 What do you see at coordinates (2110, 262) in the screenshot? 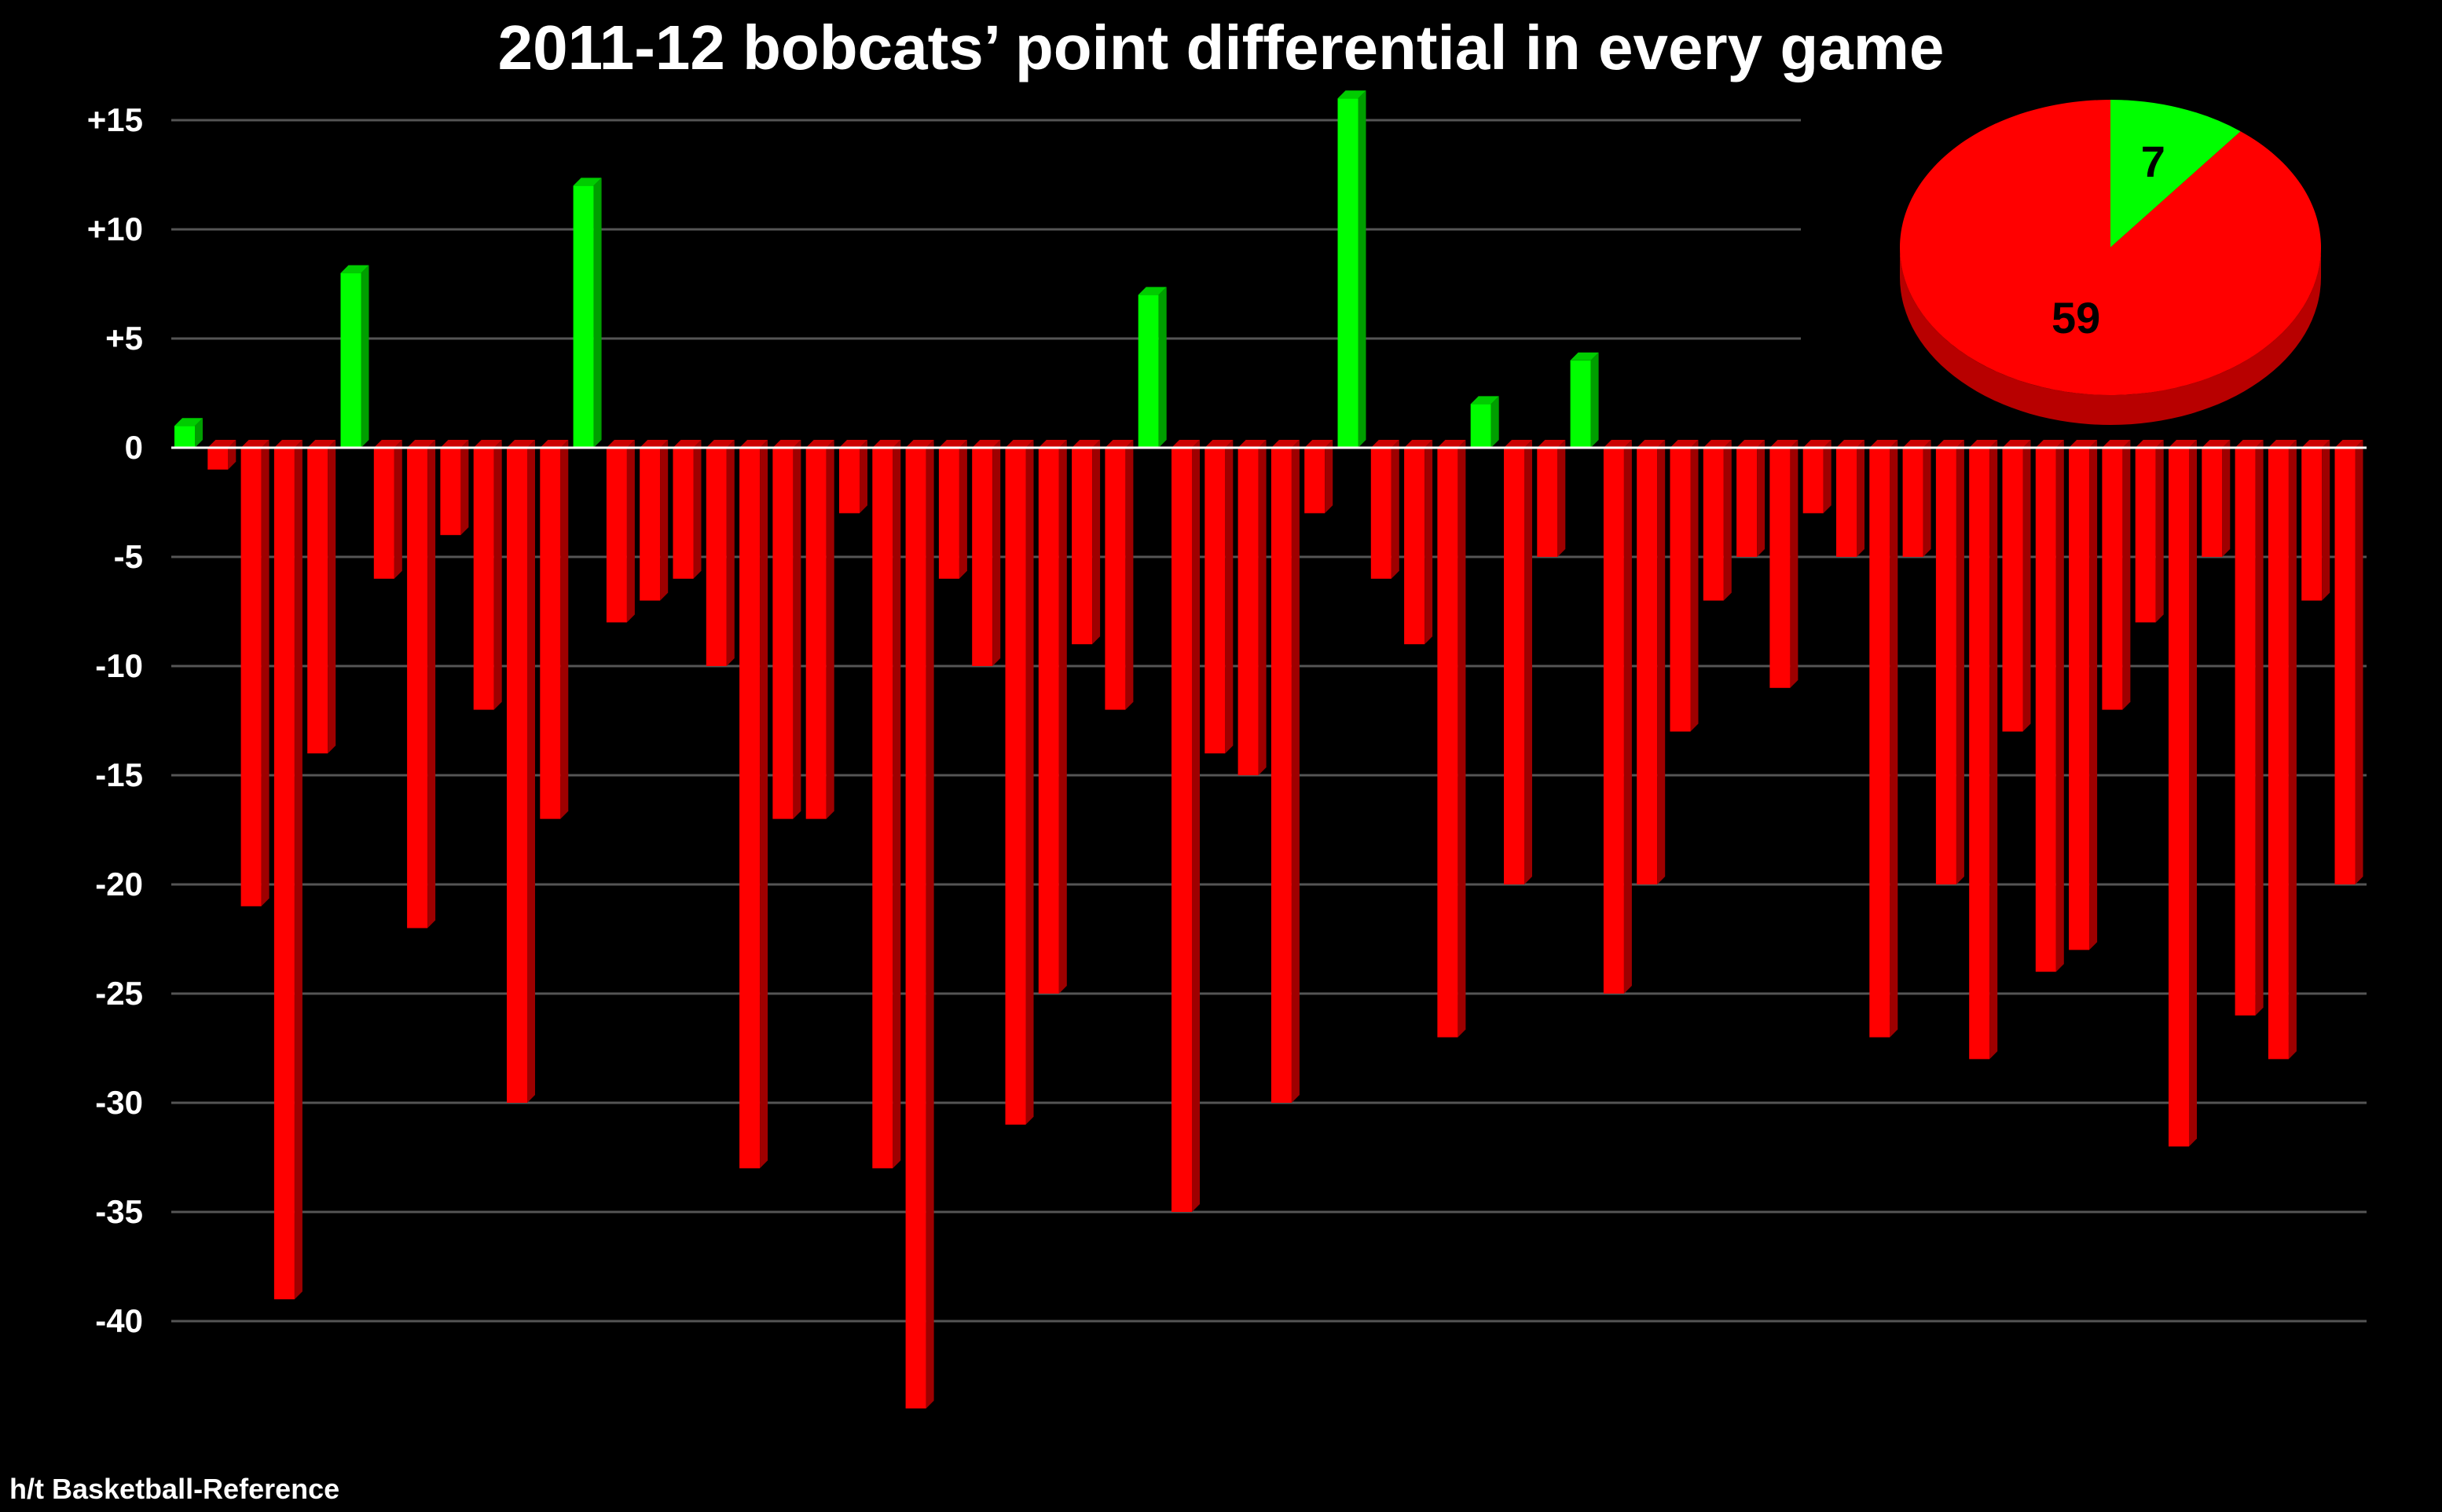
I see `pie-chart: 7 59` at bounding box center [2110, 262].